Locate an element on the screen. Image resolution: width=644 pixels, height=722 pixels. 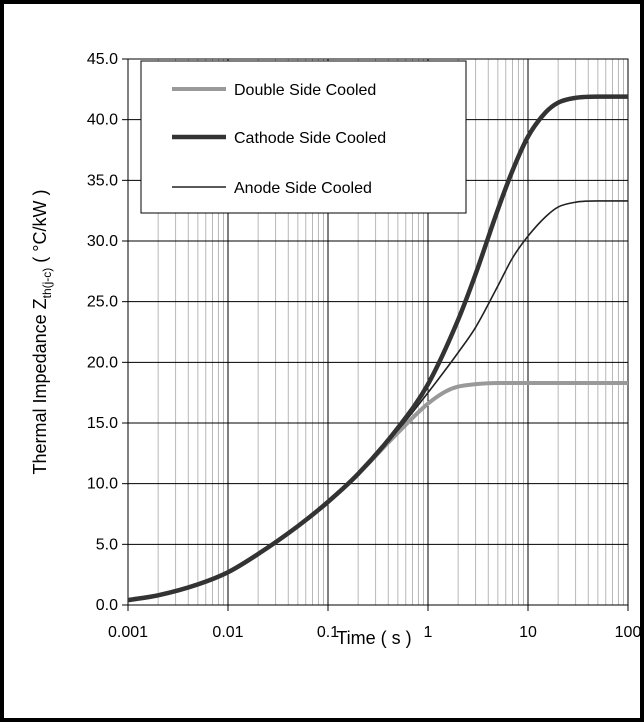
y-axis-label-unit: ( °C/kW ) is located at coordinates (40, 229).